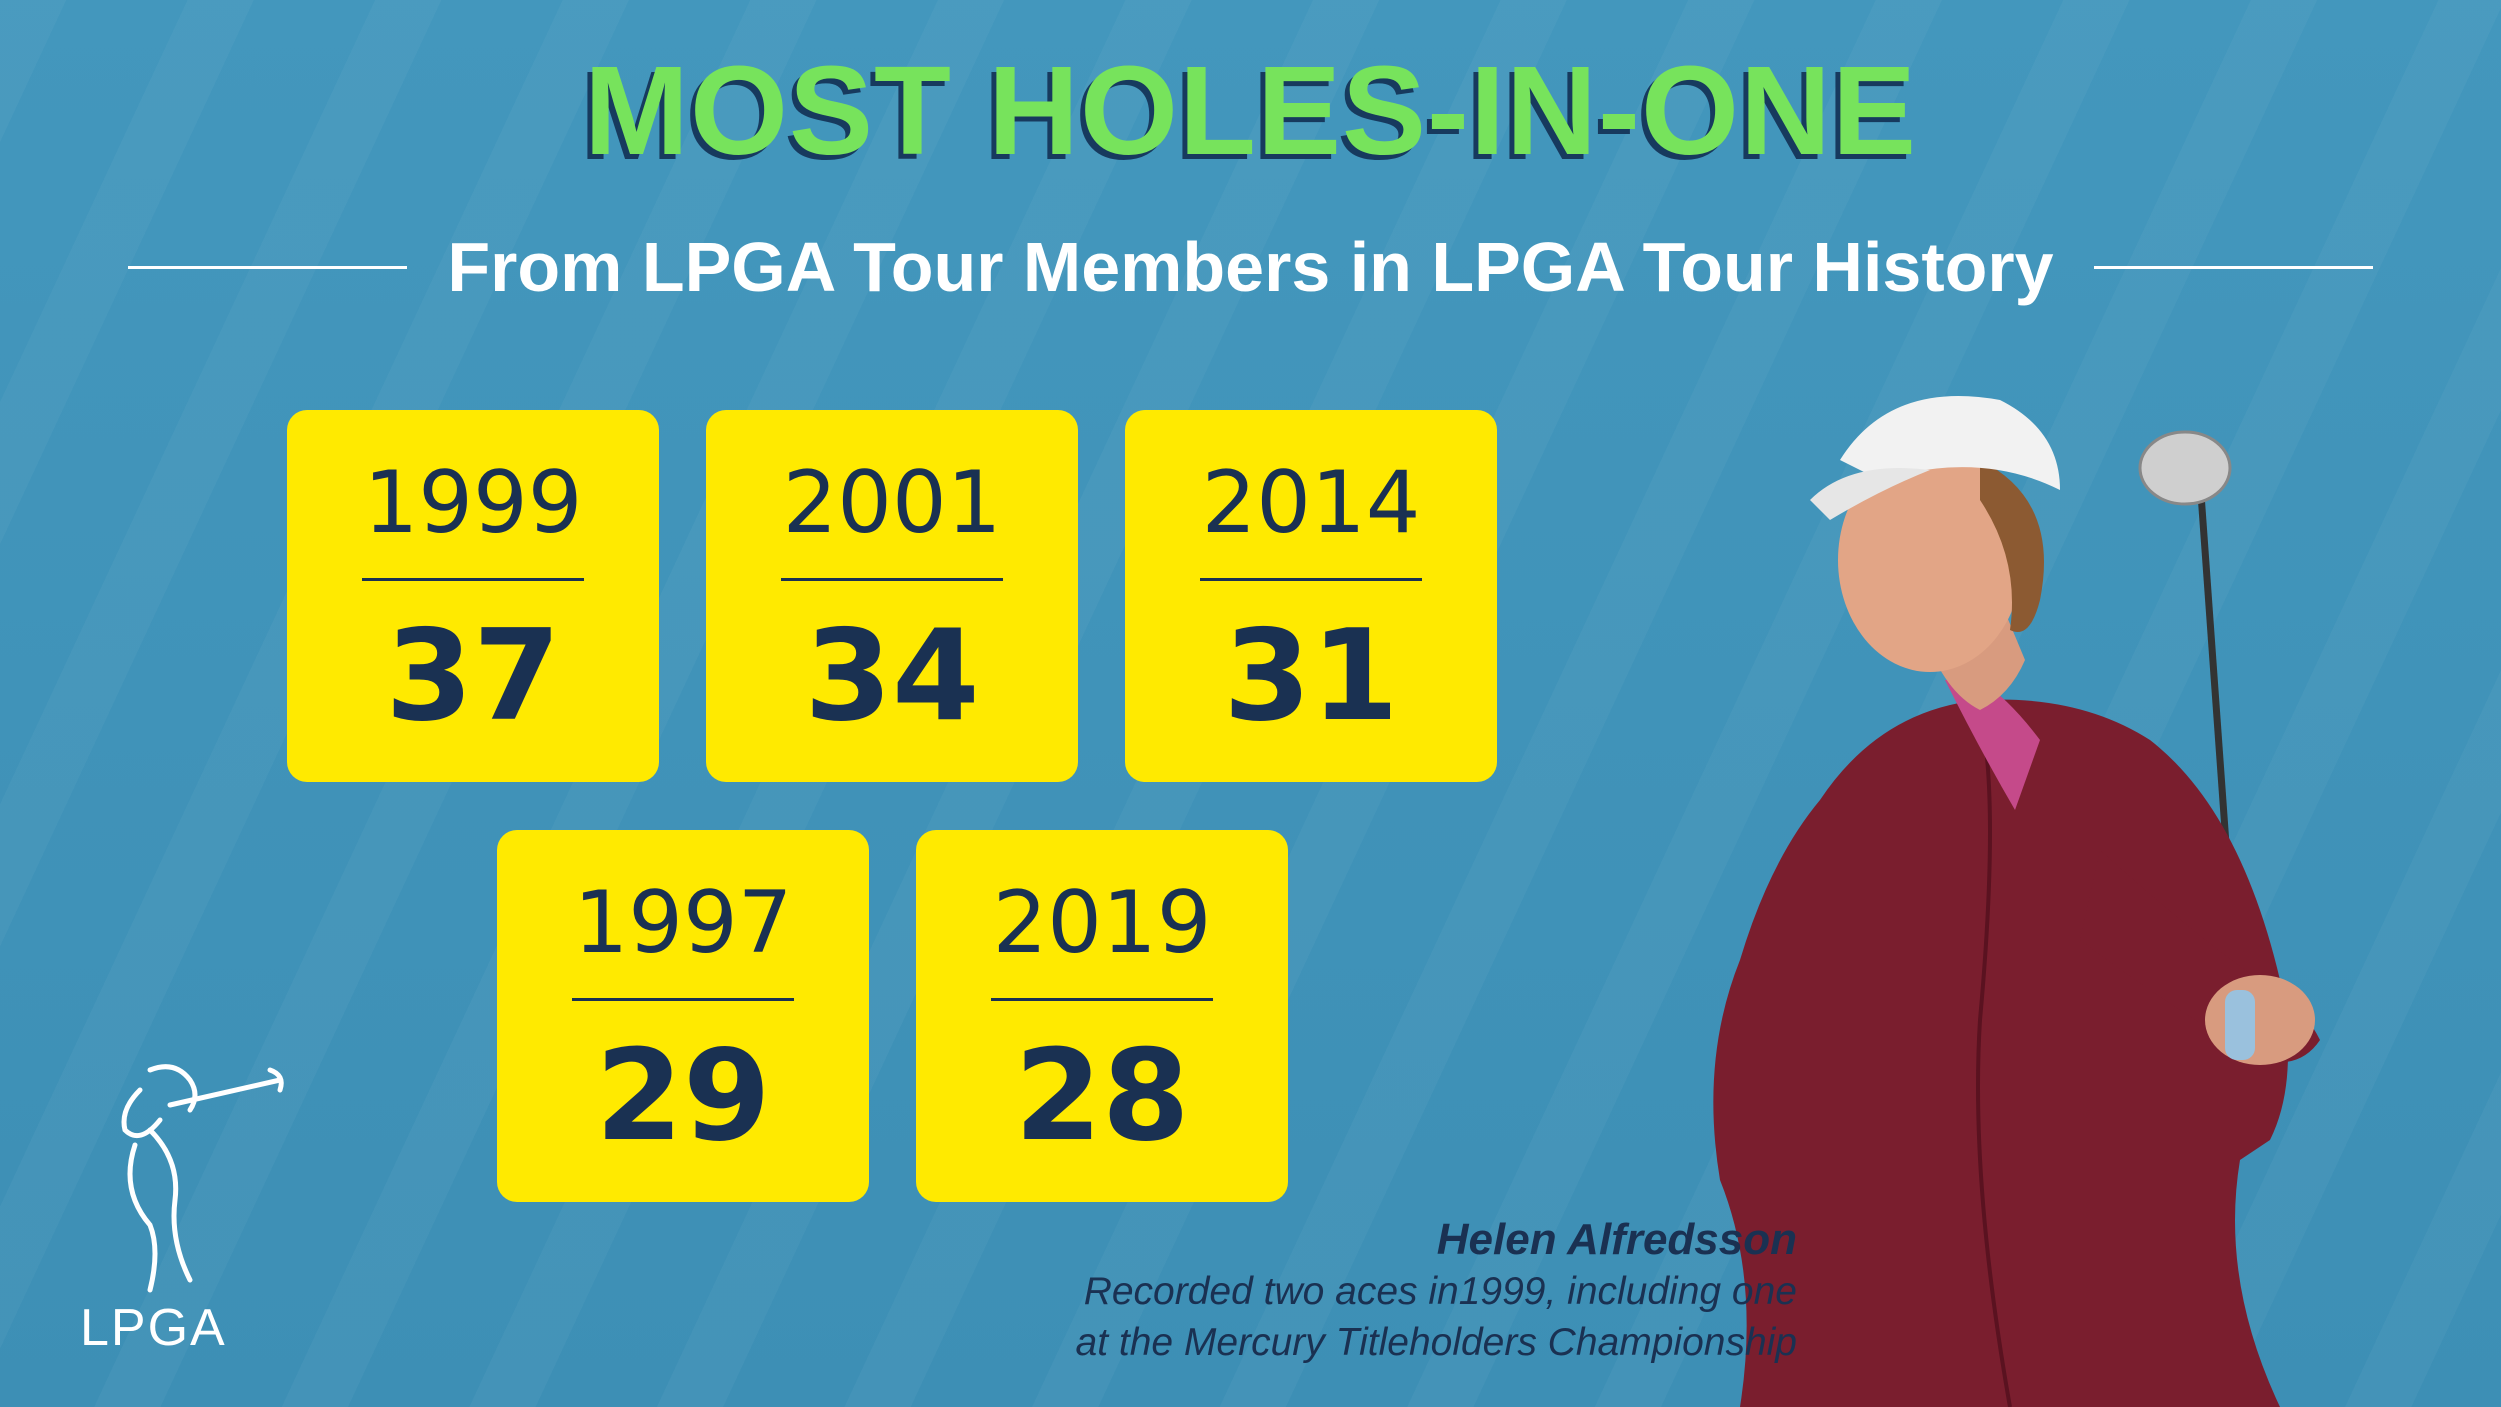  Describe the element at coordinates (473, 596) in the screenshot. I see `stat-card: 1999 37` at that location.